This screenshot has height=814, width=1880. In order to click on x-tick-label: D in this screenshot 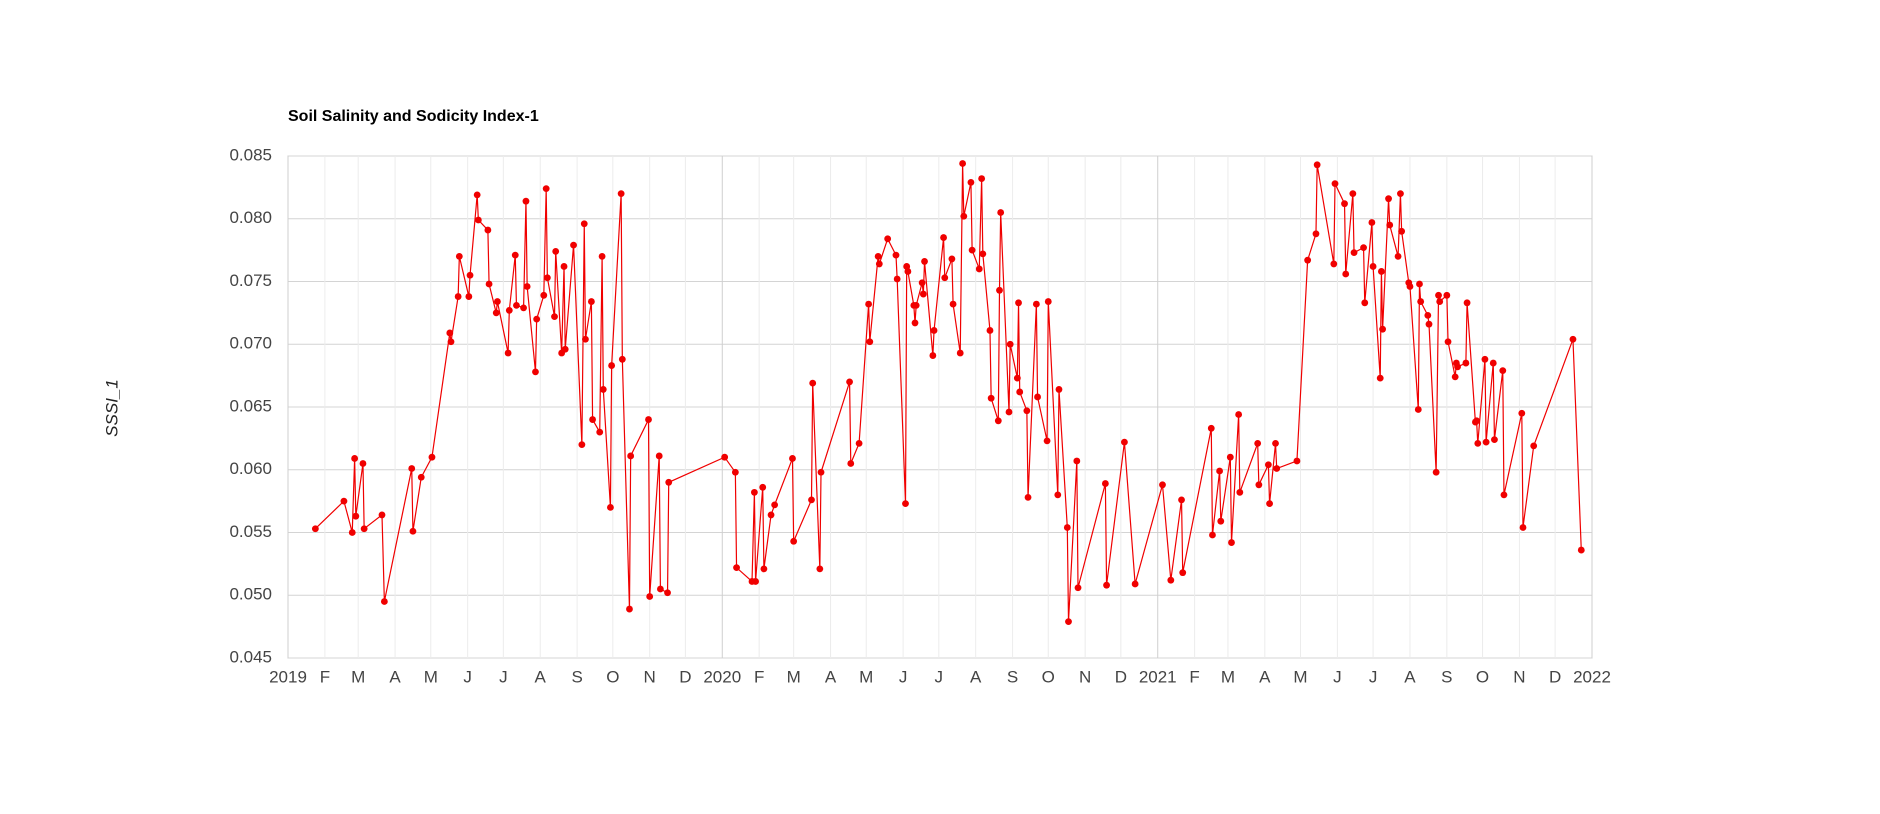, I will do `click(685, 676)`.